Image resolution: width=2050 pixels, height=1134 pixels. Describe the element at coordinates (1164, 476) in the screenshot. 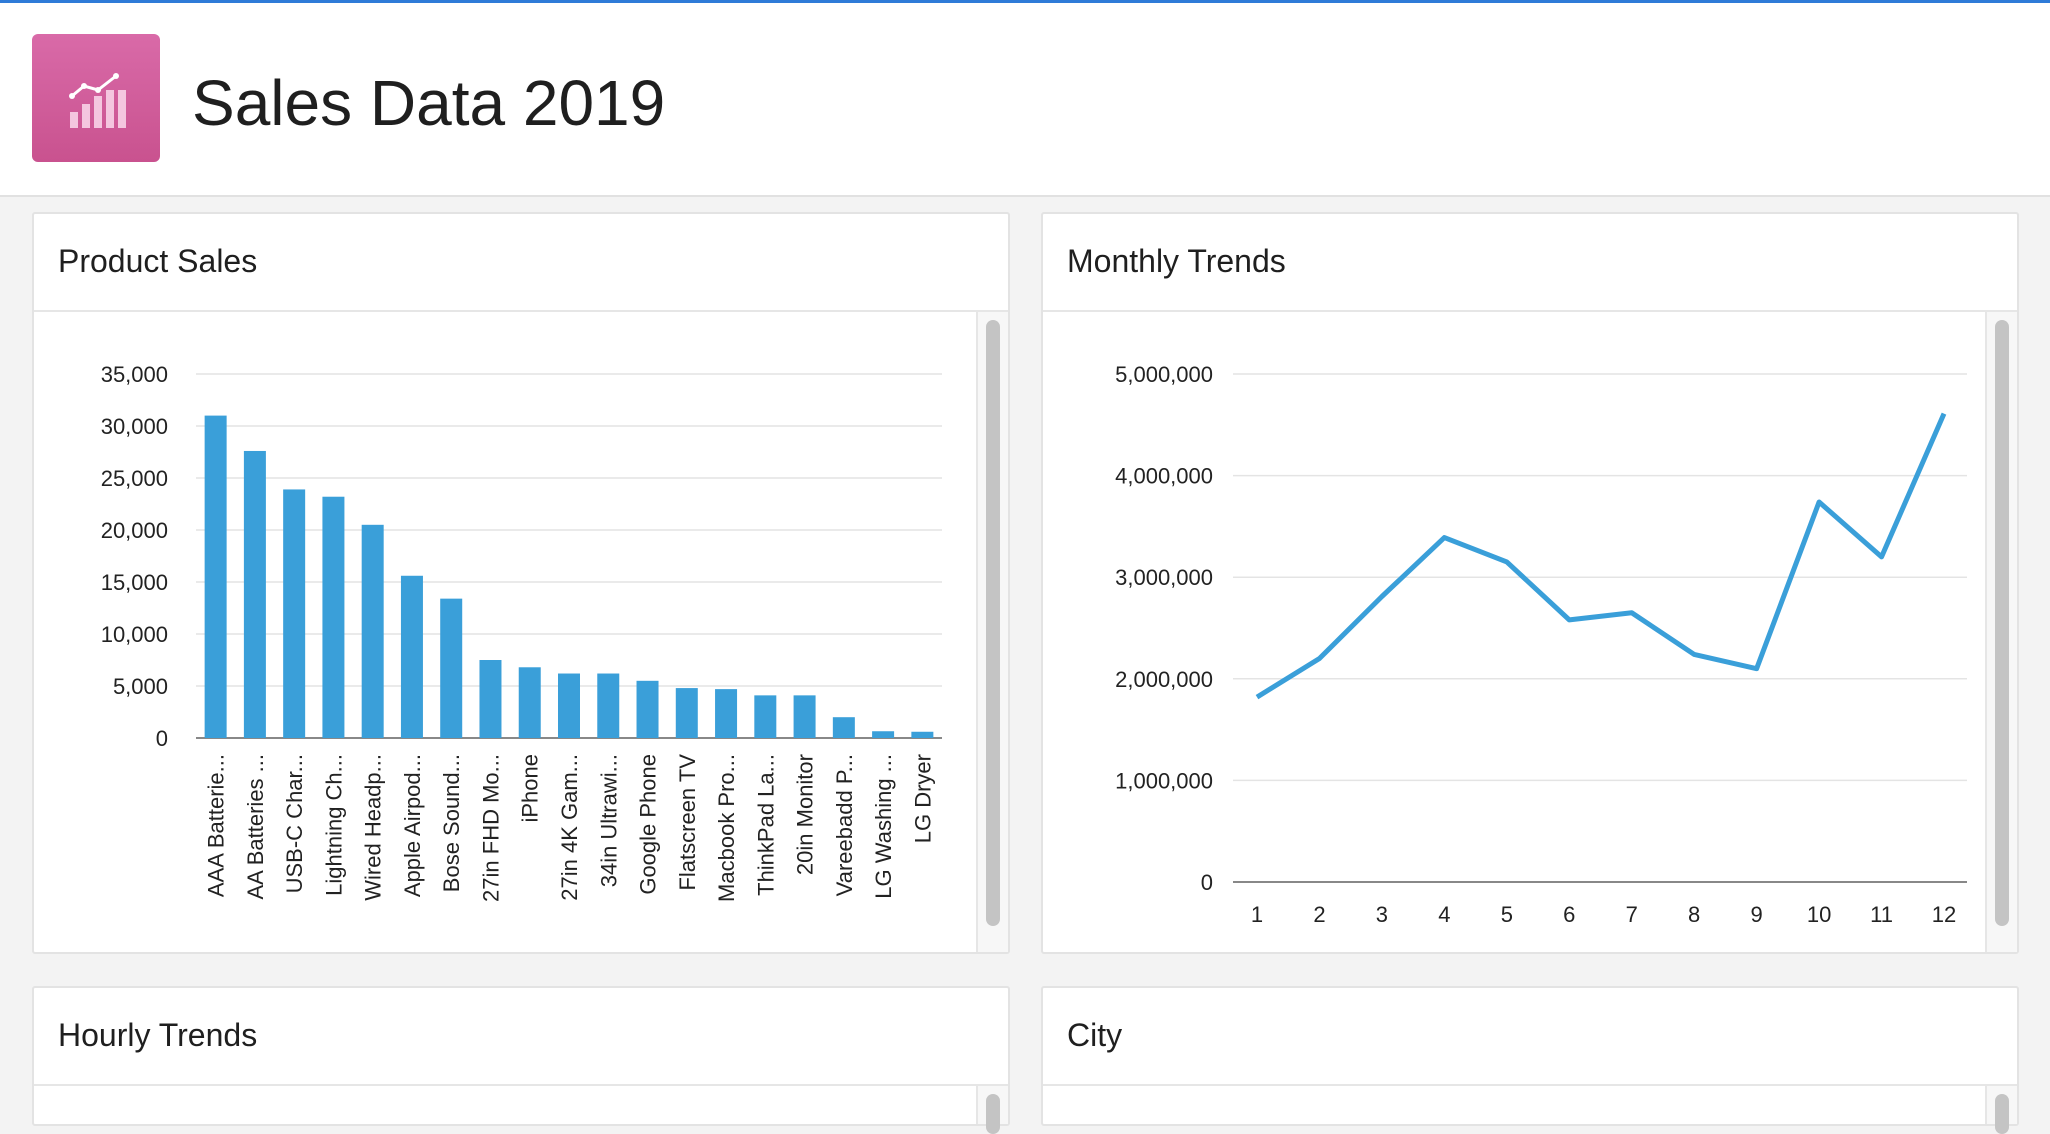

I see `y-tick-label: 4,000,000` at that location.